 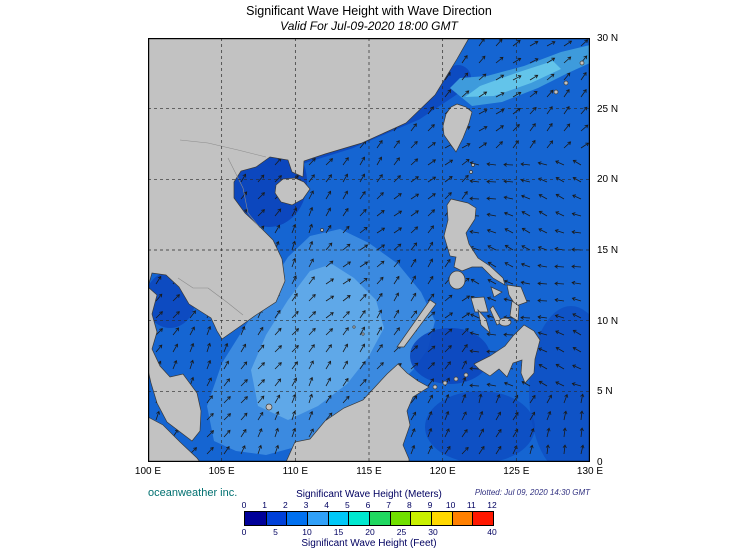 What do you see at coordinates (244, 505) in the screenshot?
I see `legend-meters-tick: 0` at bounding box center [244, 505].